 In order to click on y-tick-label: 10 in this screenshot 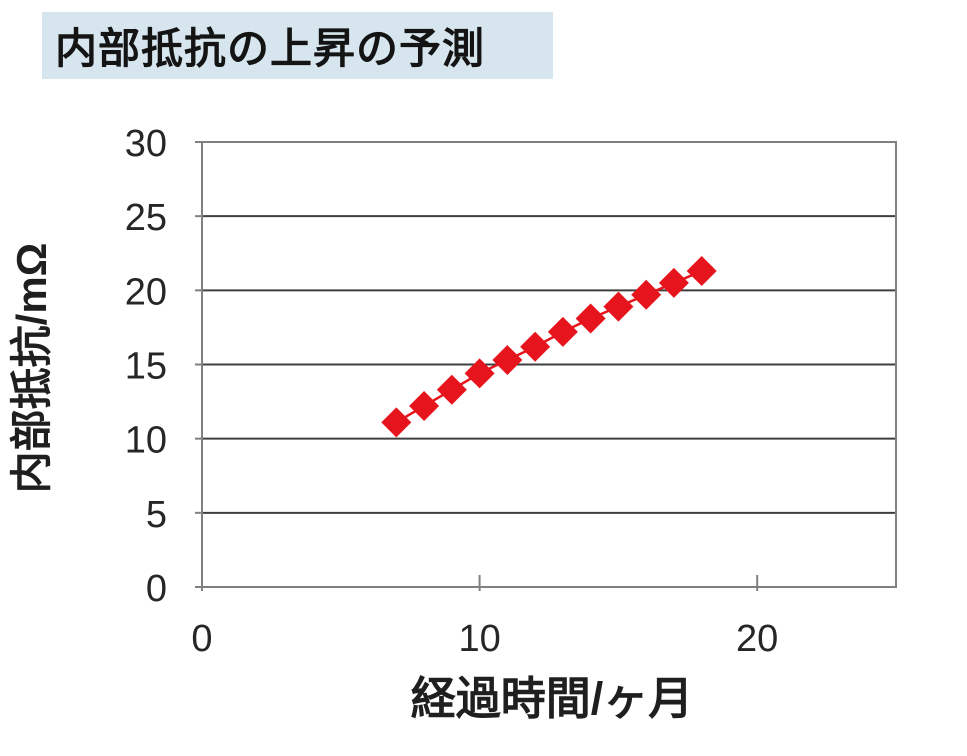, I will do `click(146, 441)`.